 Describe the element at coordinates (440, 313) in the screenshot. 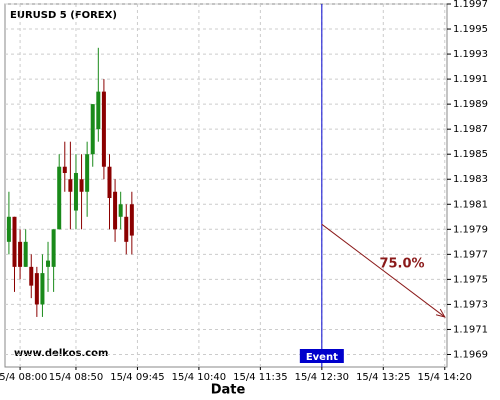

I see `arrow-head` at that location.